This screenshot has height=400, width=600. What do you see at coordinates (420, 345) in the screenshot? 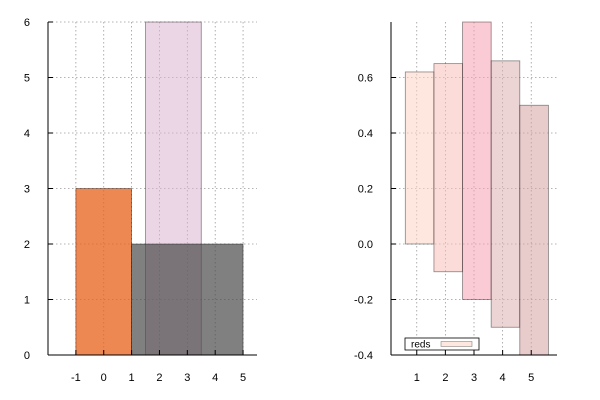
I see `legend-label: reds` at bounding box center [420, 345].